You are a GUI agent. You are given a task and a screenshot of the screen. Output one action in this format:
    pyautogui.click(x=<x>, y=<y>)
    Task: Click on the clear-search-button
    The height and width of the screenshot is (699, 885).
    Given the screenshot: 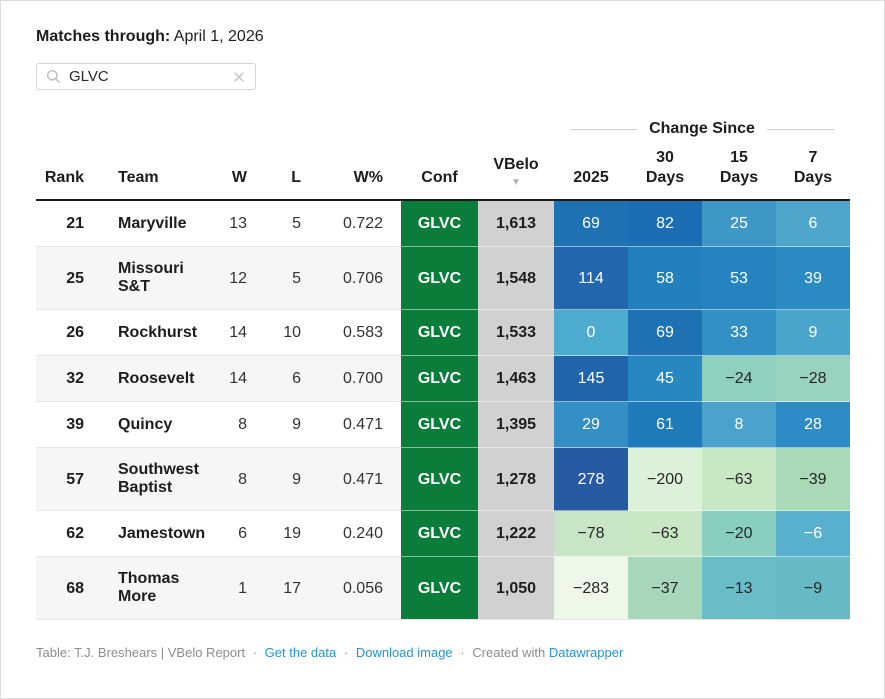 What is the action you would take?
    pyautogui.click(x=239, y=77)
    